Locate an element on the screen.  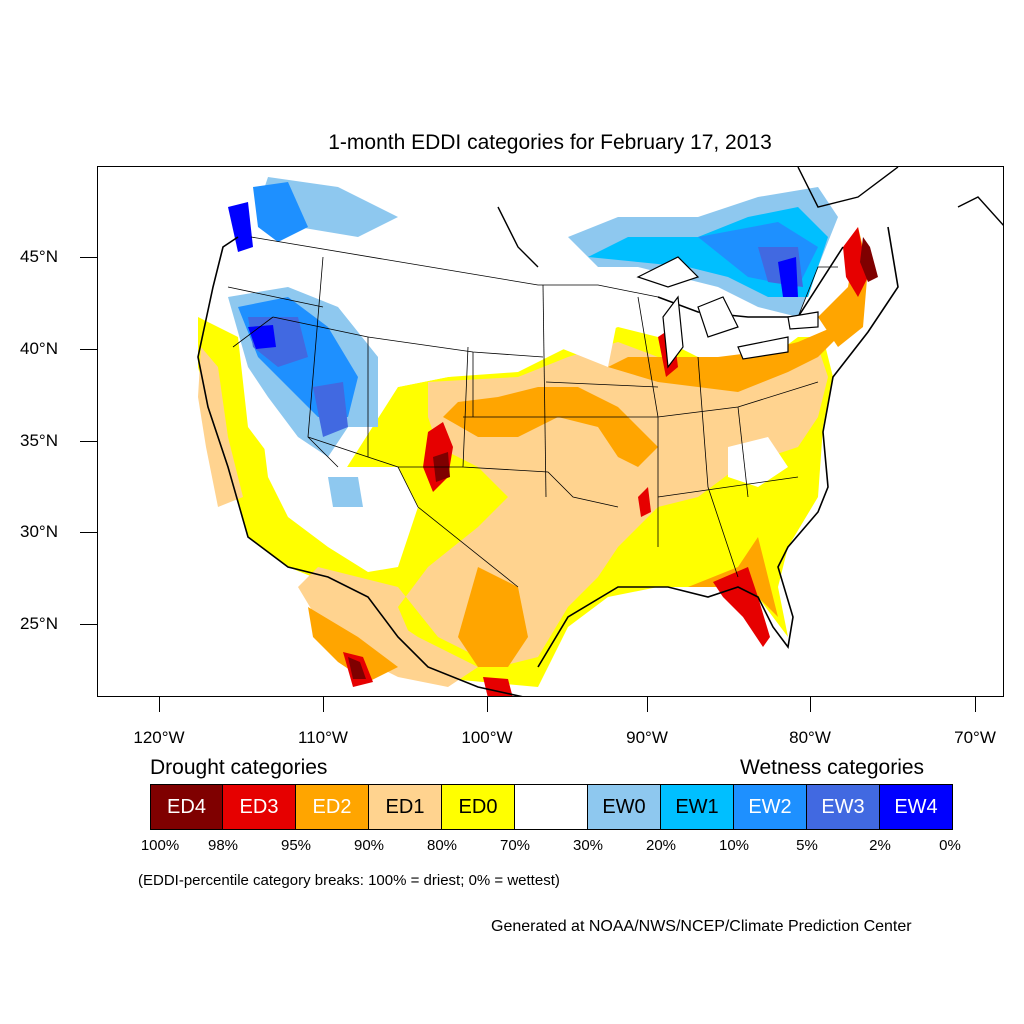
lon-label-120: 120°W is located at coordinates (159, 737).